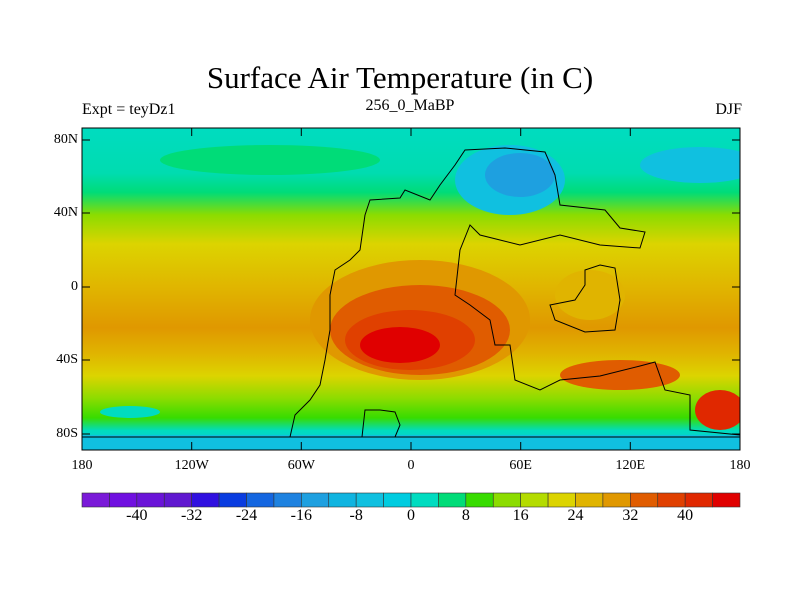  I want to click on colorbar, so click(411, 500).